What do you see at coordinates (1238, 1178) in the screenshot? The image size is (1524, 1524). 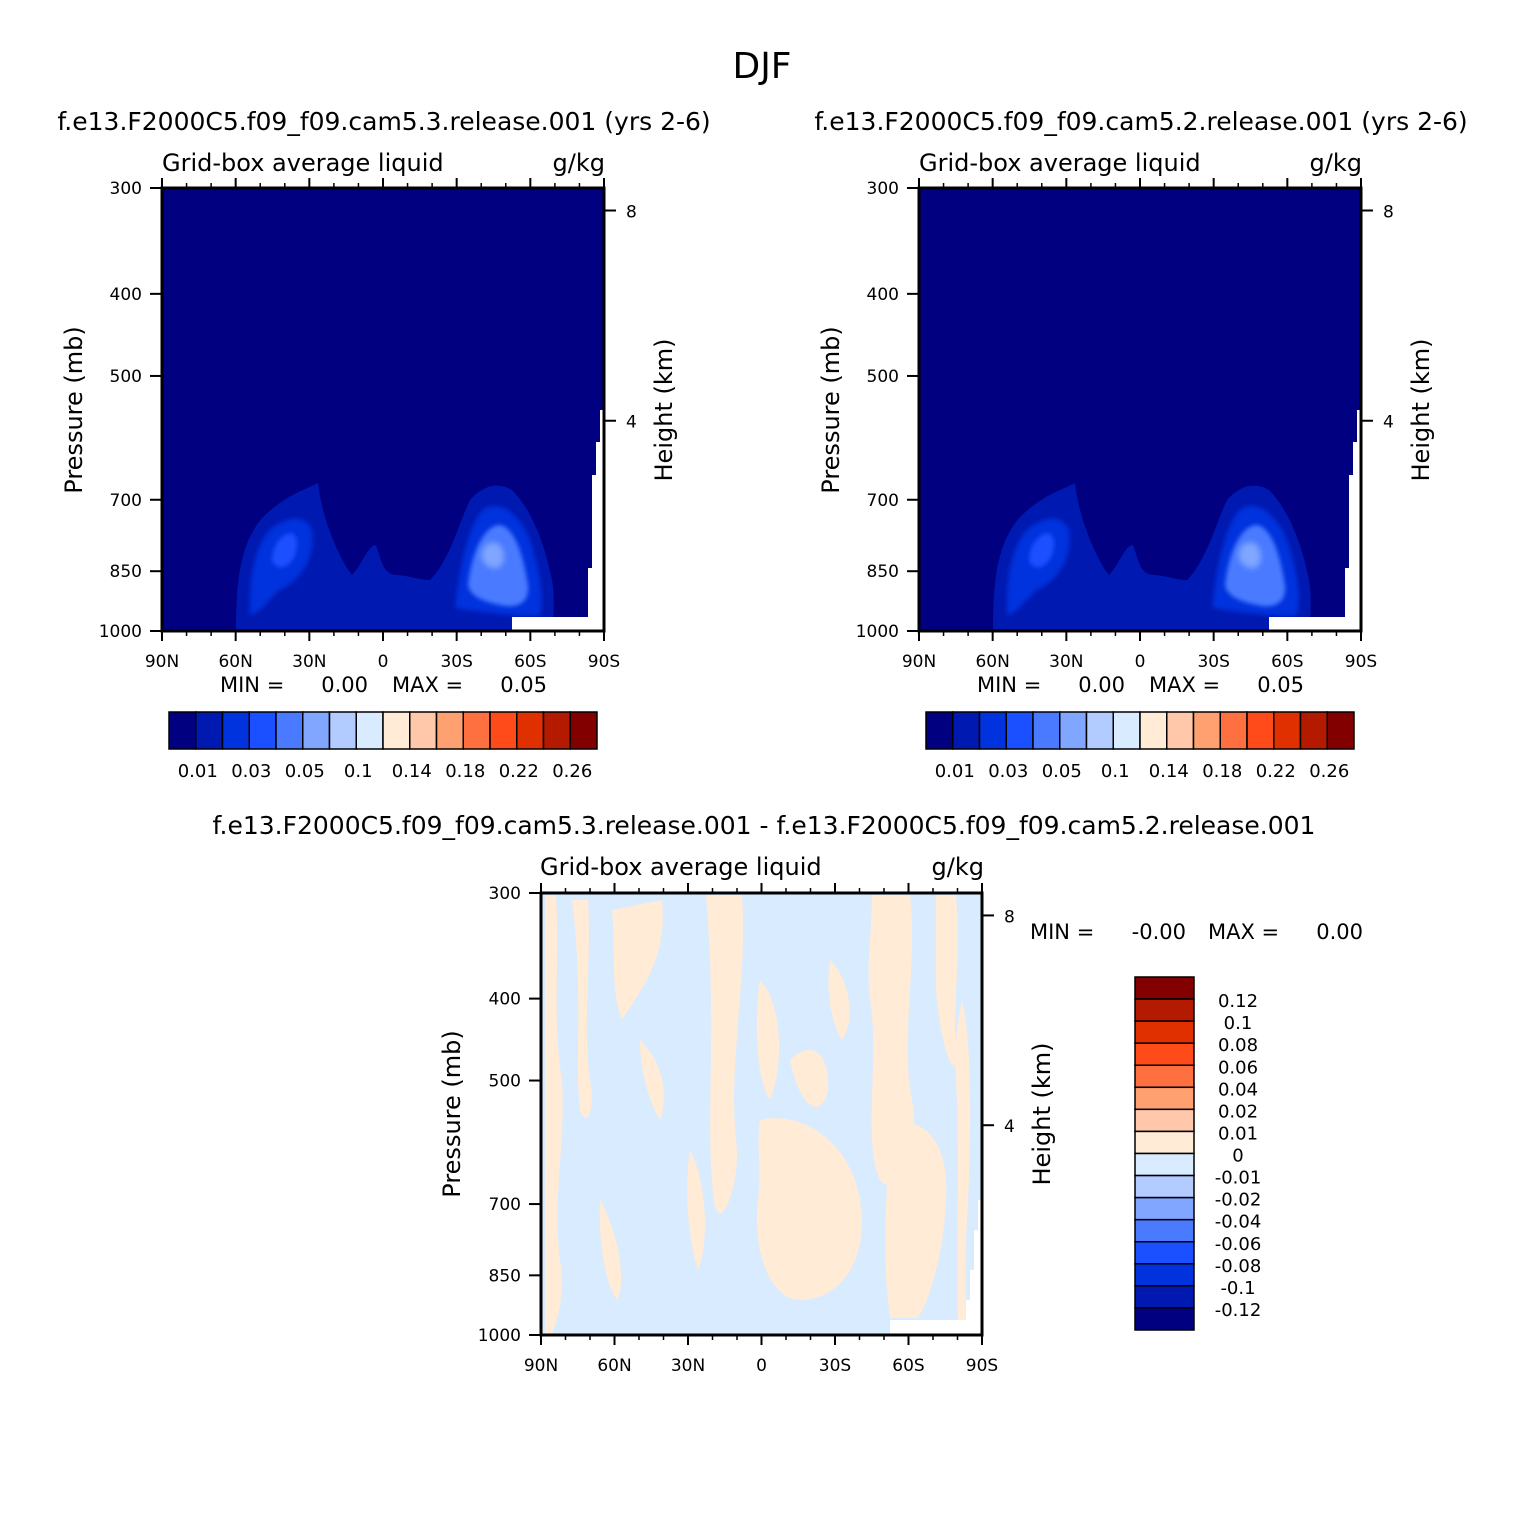 I see `colorbar-label: -0.01` at bounding box center [1238, 1178].